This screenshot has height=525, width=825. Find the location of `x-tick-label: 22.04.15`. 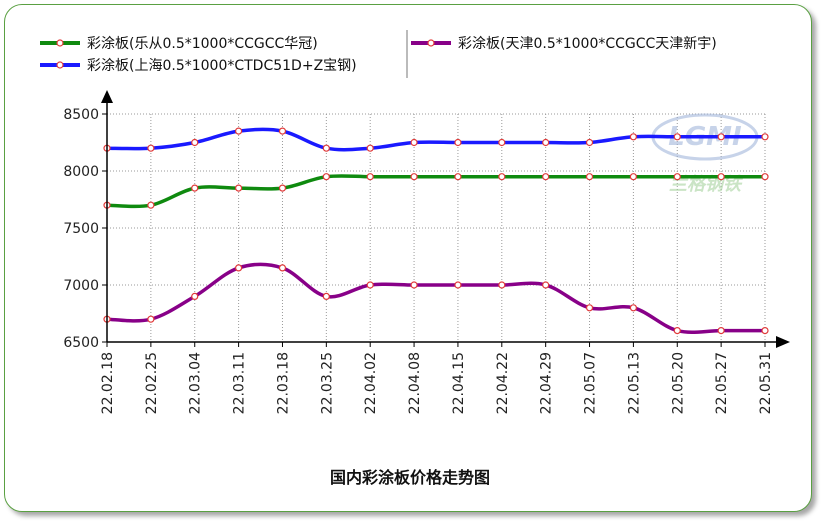

x-tick-label: 22.04.15 is located at coordinates (459, 383).